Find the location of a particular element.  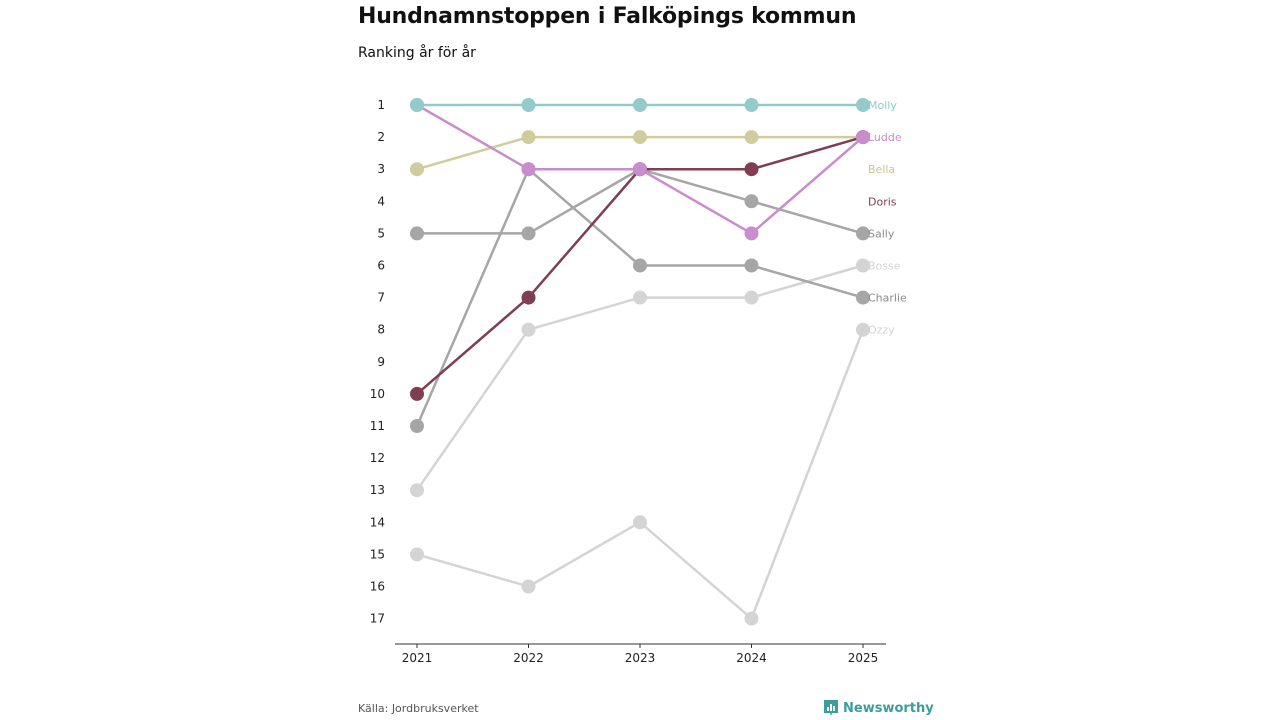

y-tick-label: 5 is located at coordinates (381, 233).